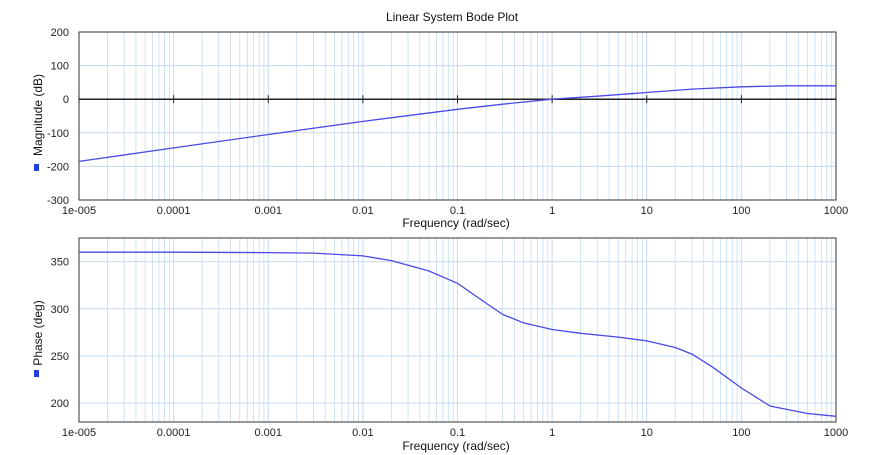  What do you see at coordinates (455, 223) in the screenshot?
I see `magnitude-x-axis-label: Frequency (rad/sec)` at bounding box center [455, 223].